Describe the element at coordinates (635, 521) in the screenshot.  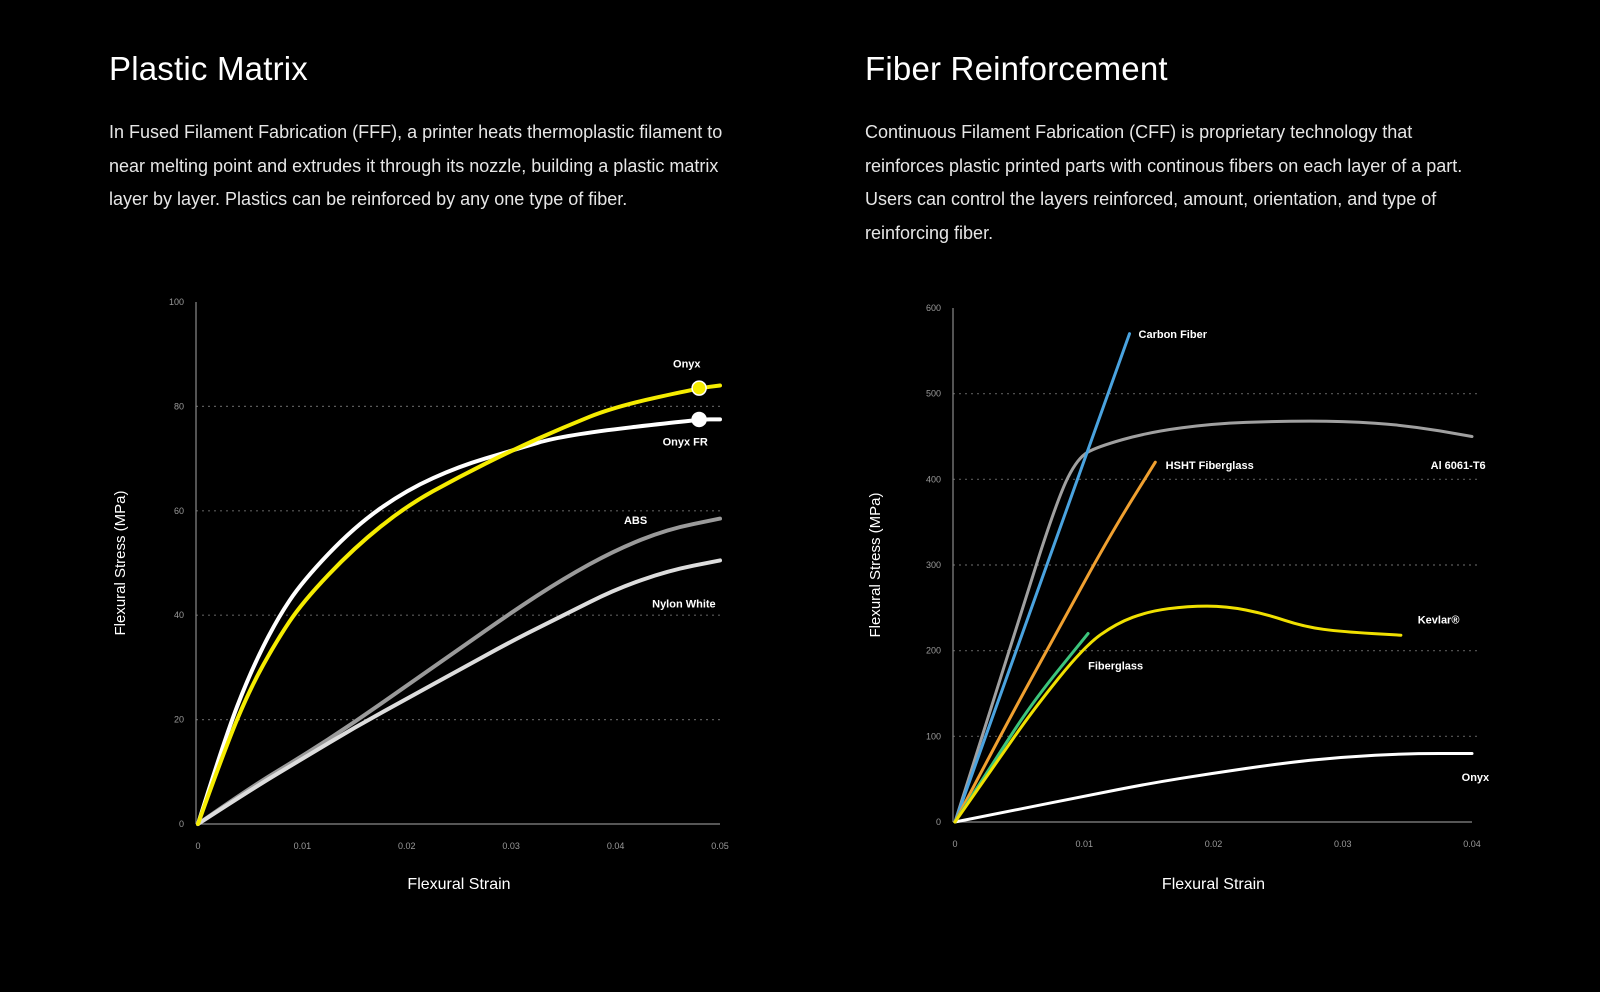
I see `series-label: ABS` at that location.